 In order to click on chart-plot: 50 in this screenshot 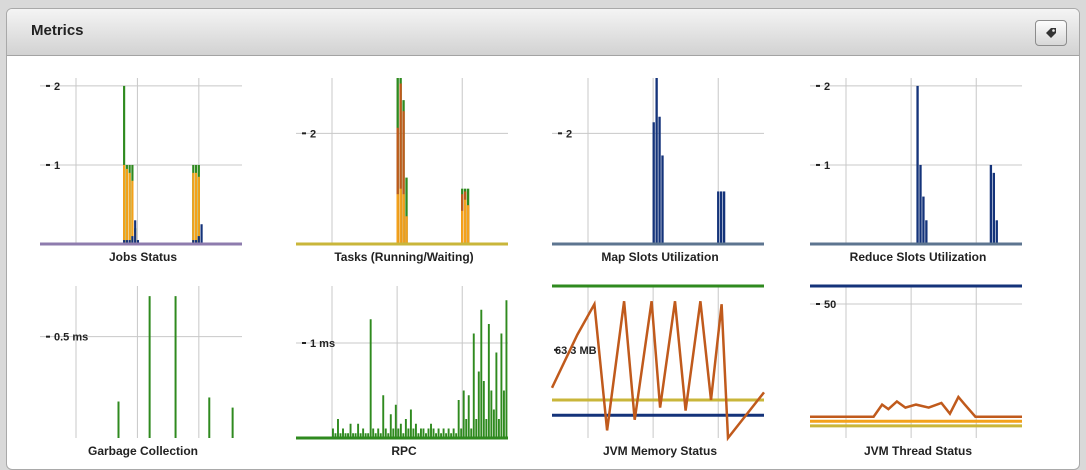, I will do `click(916, 361)`.